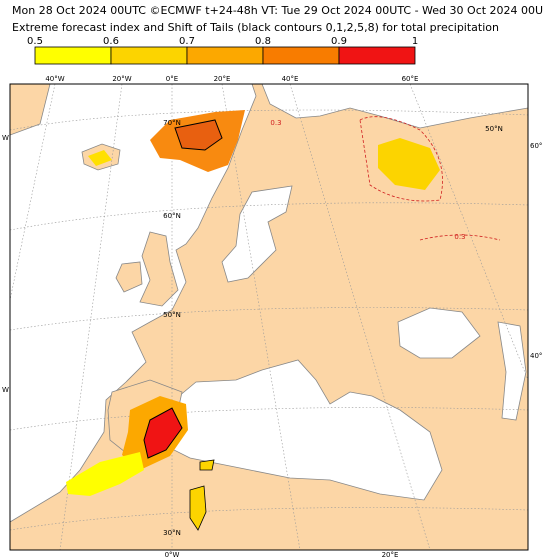 The height and width of the screenshot is (560, 543). I want to click on colorbar-tick-label: 0.8, so click(263, 41).